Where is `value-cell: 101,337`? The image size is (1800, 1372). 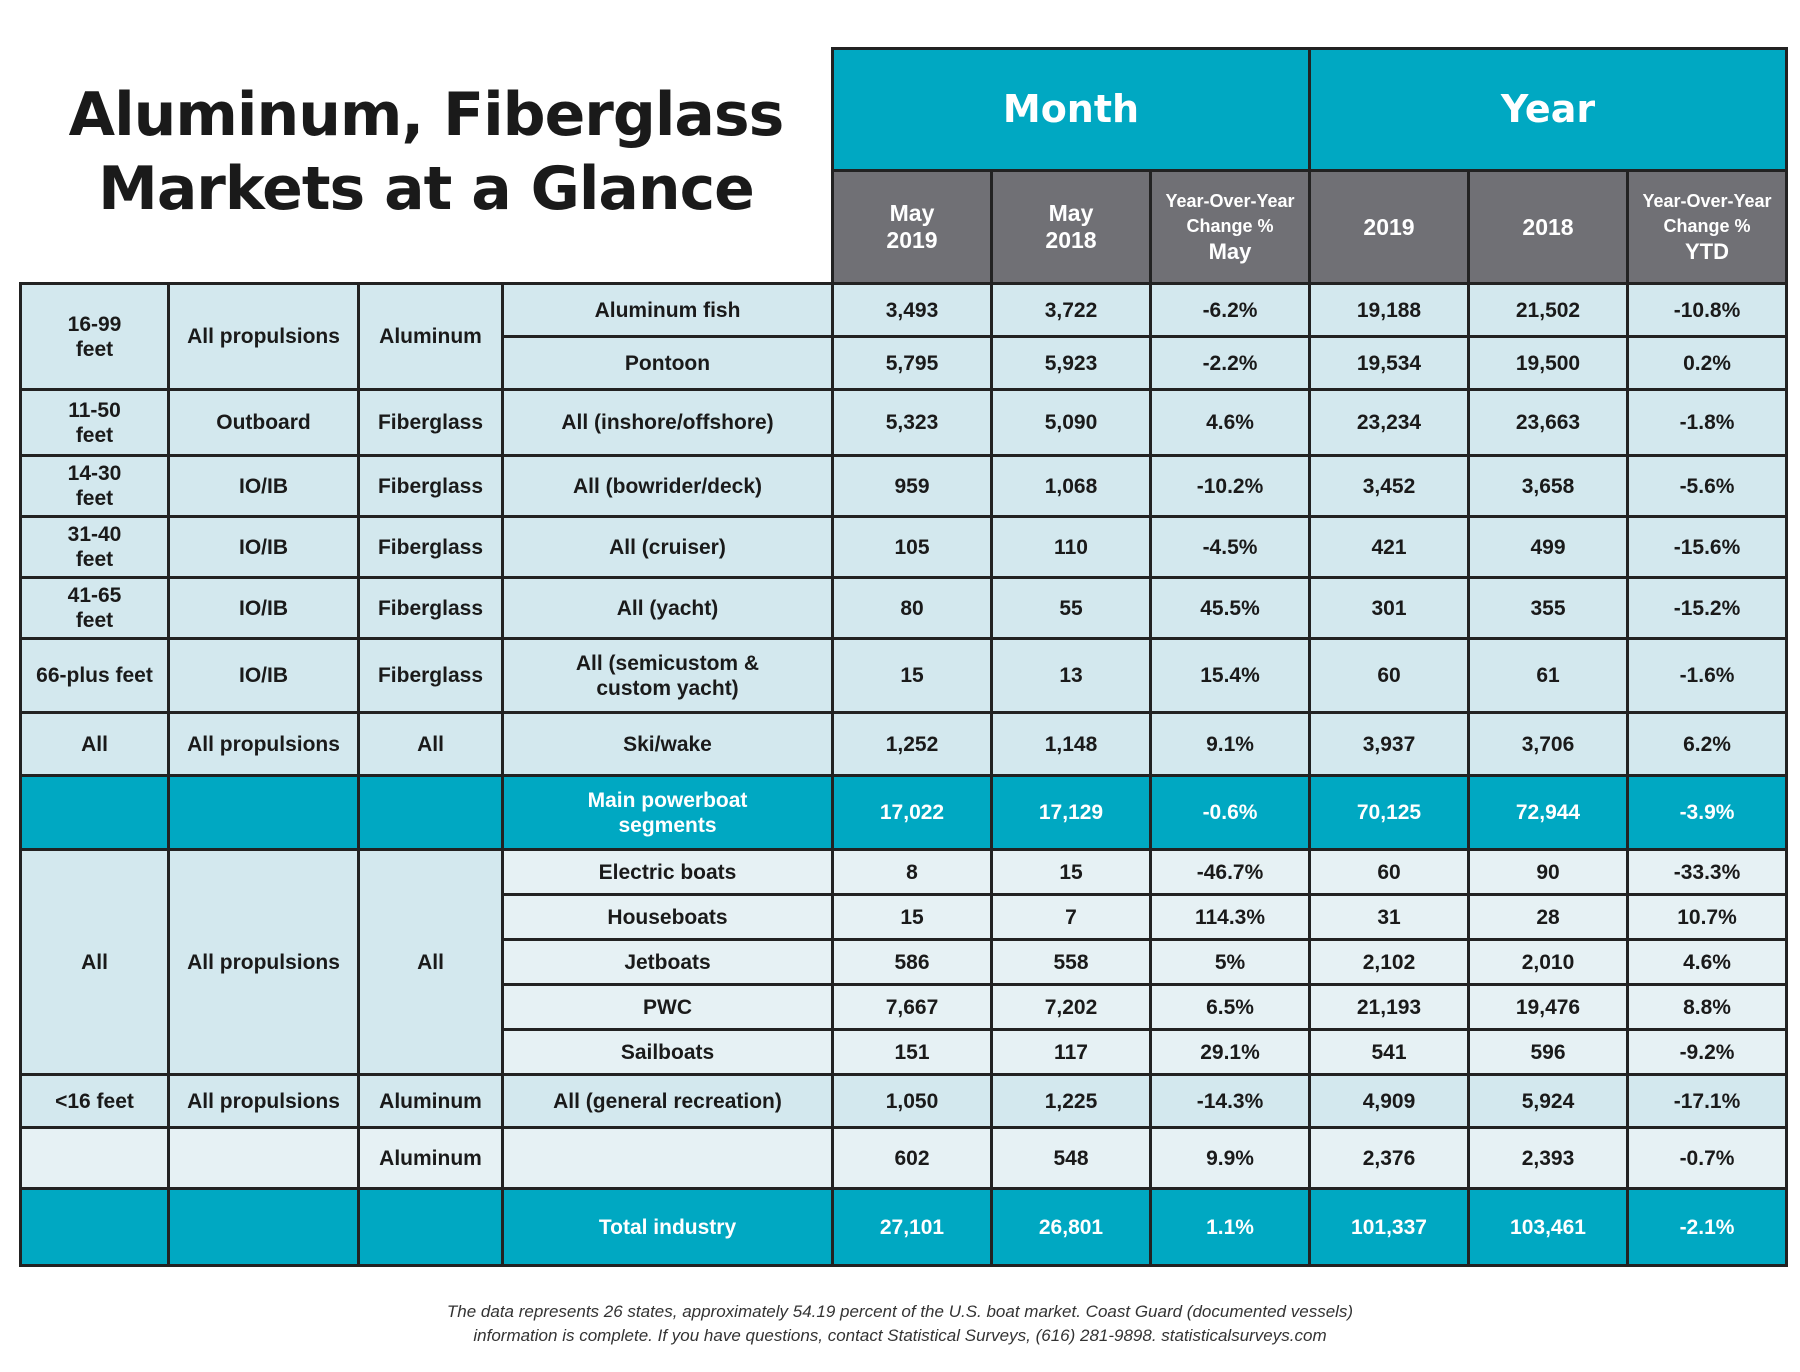 value-cell: 101,337 is located at coordinates (1389, 1227).